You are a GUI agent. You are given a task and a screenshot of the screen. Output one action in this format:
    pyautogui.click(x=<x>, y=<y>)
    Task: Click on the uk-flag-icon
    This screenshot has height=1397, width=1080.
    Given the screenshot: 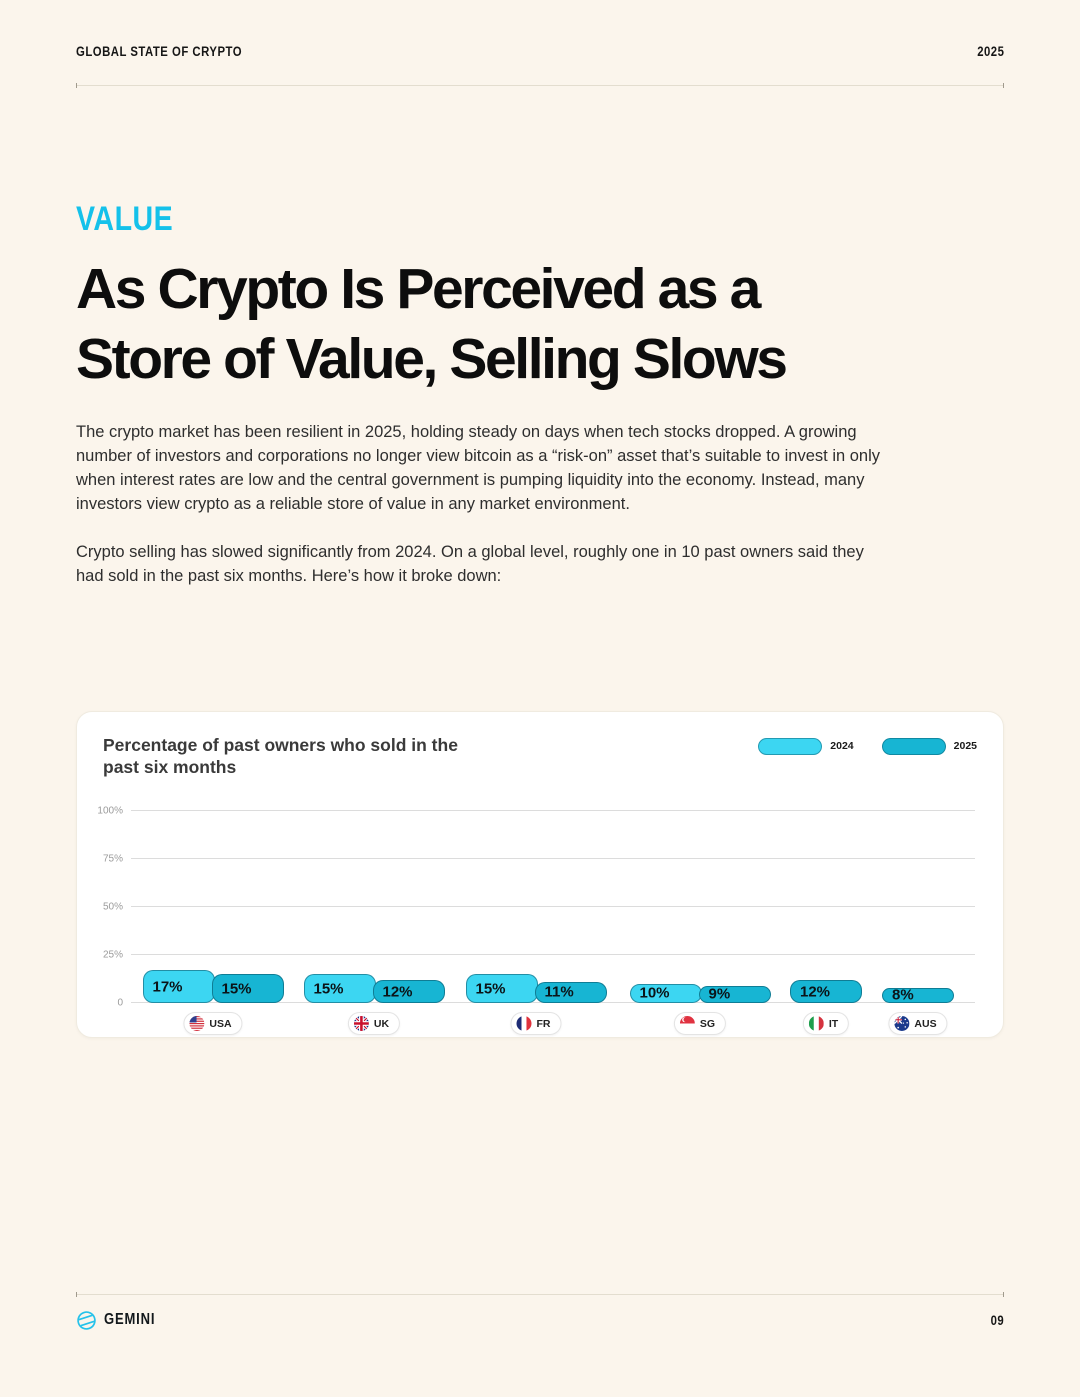 What is the action you would take?
    pyautogui.click(x=361, y=1024)
    